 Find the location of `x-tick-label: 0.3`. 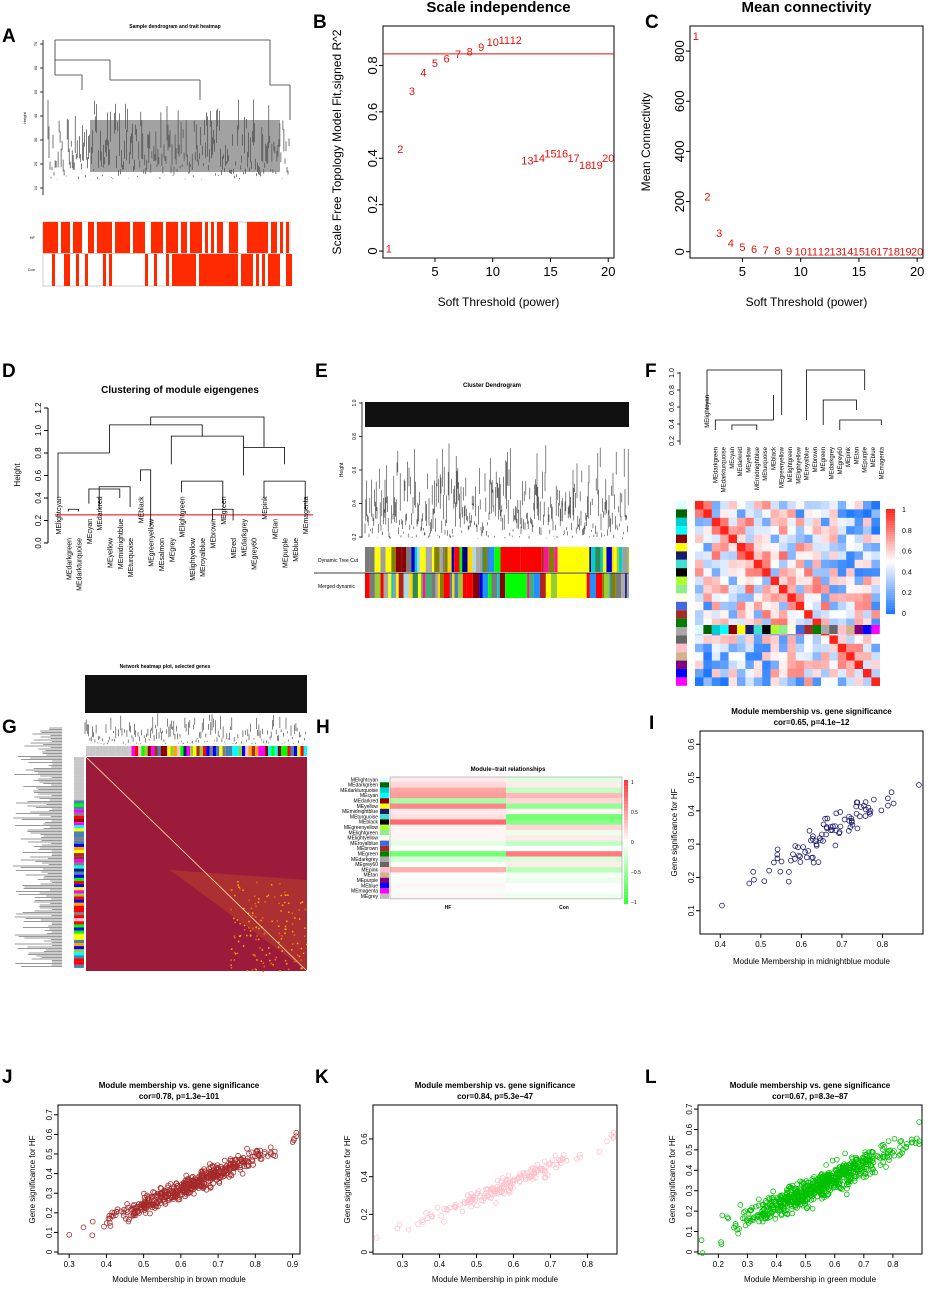

x-tick-label: 0.3 is located at coordinates (748, 1264).